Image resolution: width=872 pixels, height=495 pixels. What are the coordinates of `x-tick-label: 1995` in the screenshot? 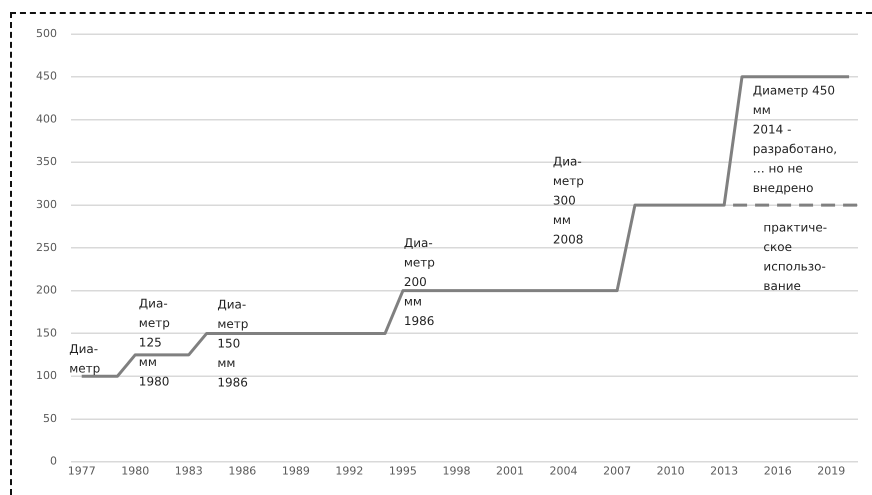 It's located at (402, 471).